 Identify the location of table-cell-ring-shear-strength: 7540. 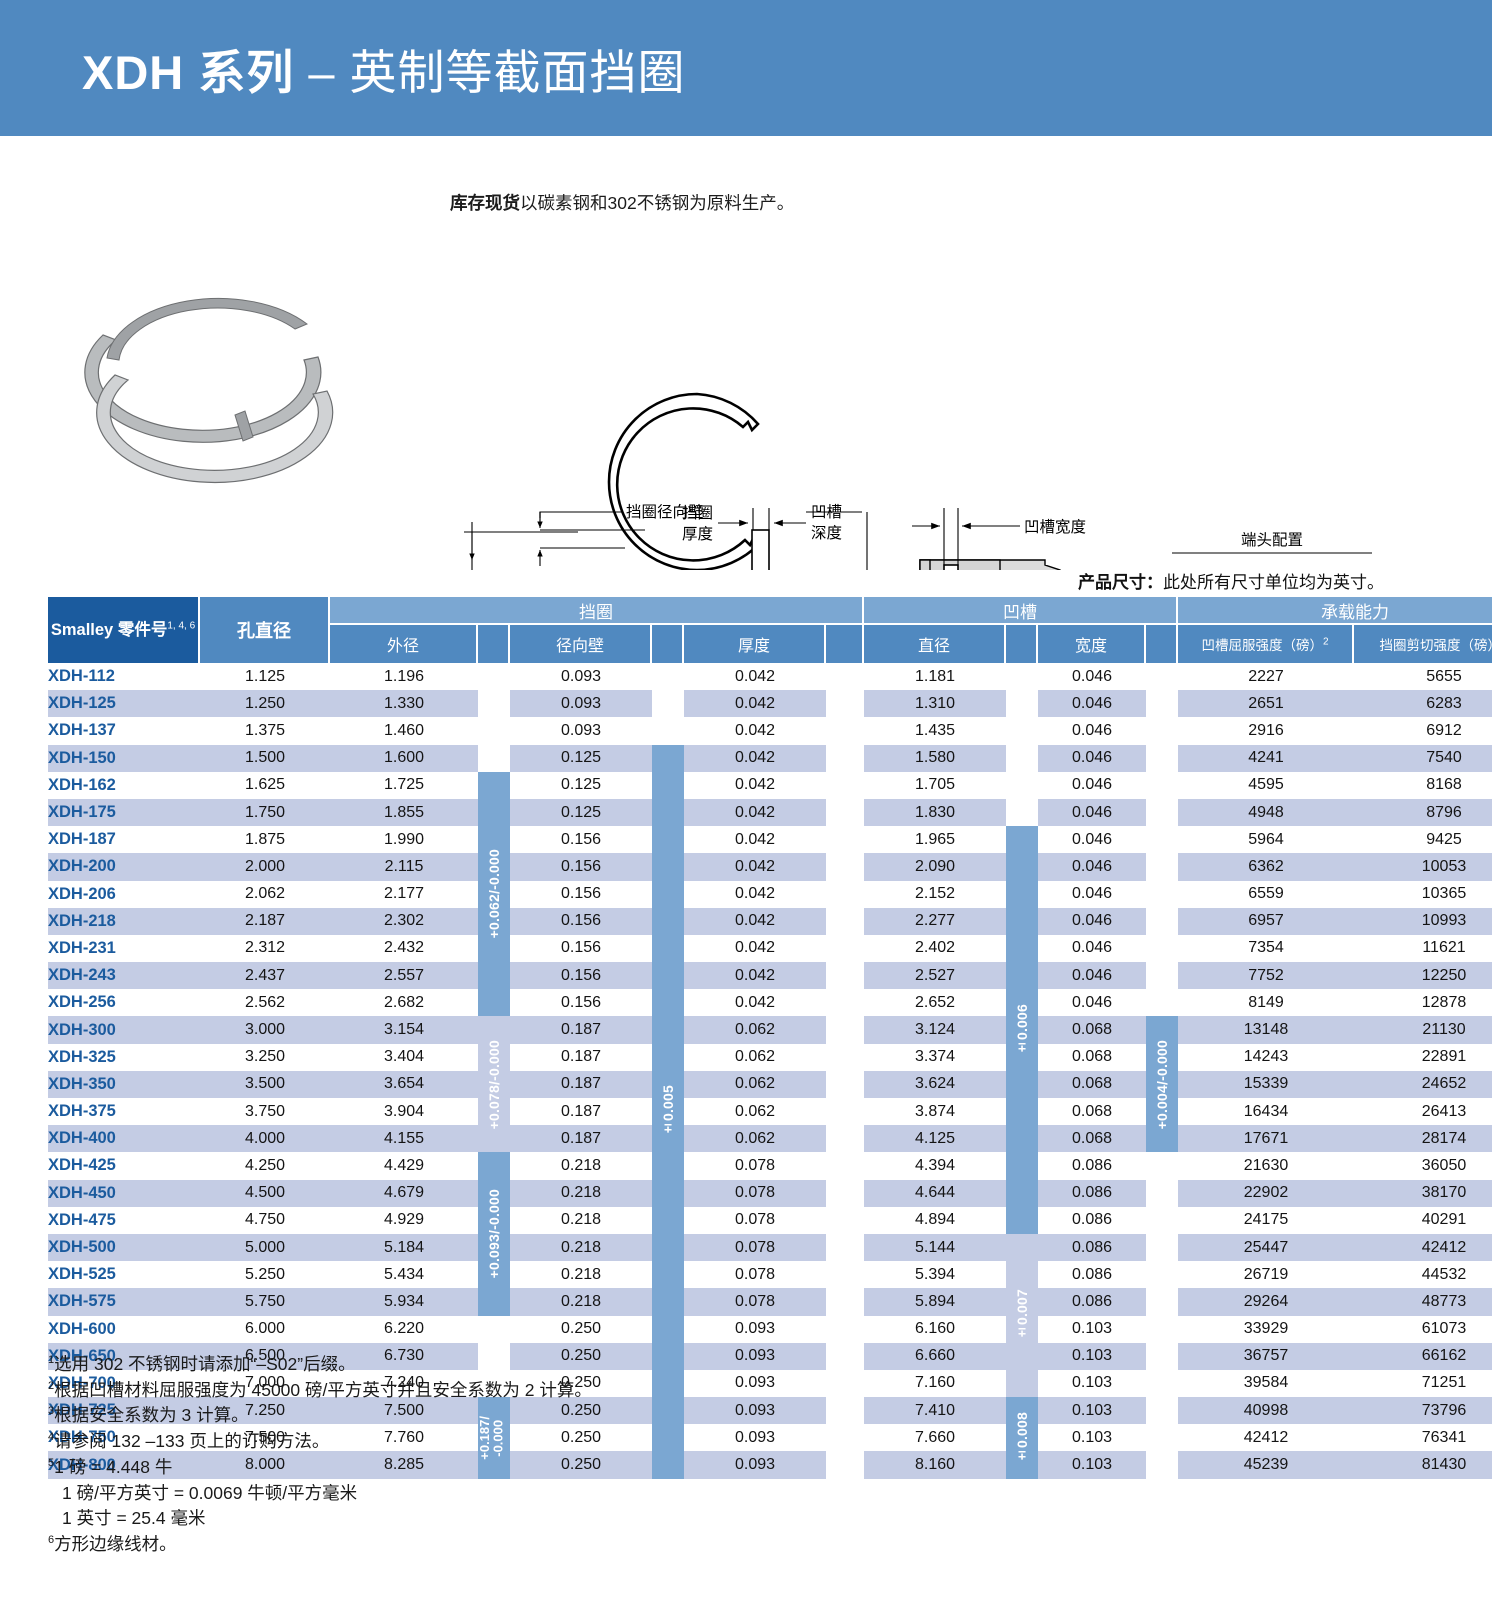
(1423, 758).